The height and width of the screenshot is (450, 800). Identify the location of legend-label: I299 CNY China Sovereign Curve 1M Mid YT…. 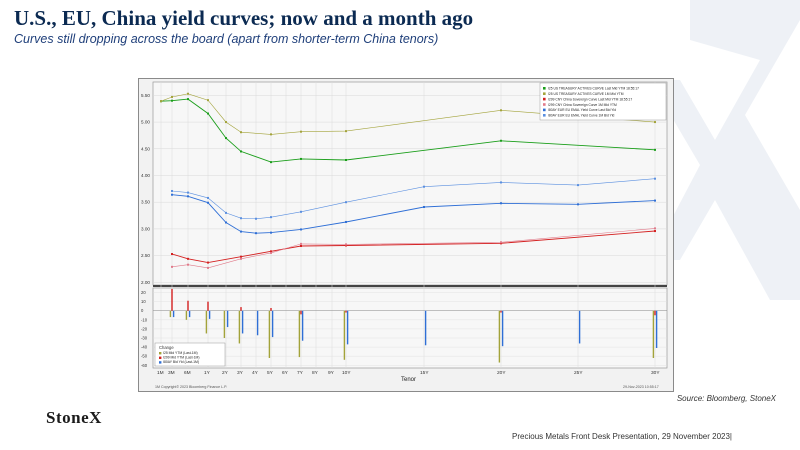
(582, 105).